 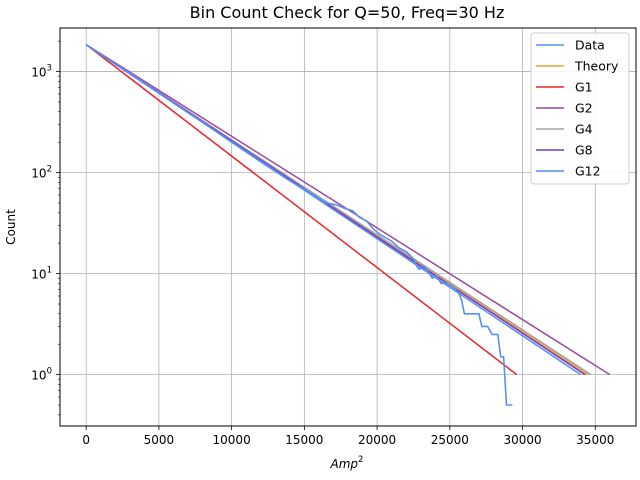 I want to click on x-axis-label: Amp2, so click(x=347, y=463).